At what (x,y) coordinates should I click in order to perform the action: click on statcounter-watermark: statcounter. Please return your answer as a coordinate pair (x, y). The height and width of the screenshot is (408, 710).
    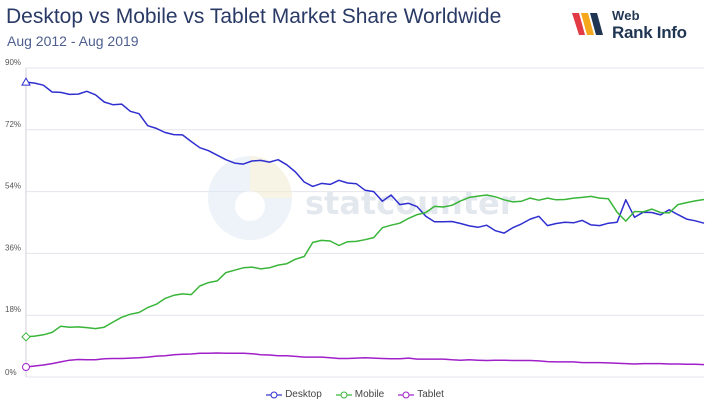
    Looking at the image, I should click on (362, 198).